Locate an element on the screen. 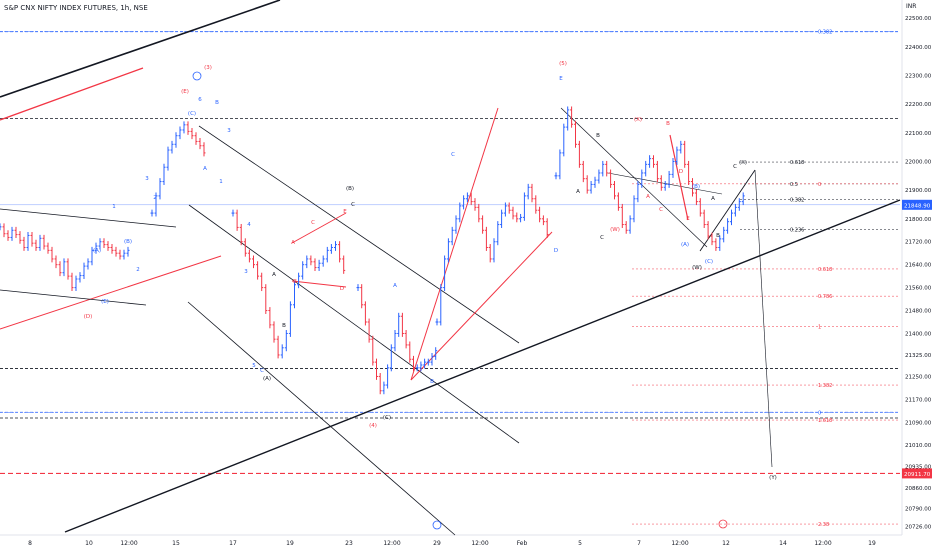 This screenshot has width=932, height=550. fib-level-label: 0.618 is located at coordinates (825, 270).